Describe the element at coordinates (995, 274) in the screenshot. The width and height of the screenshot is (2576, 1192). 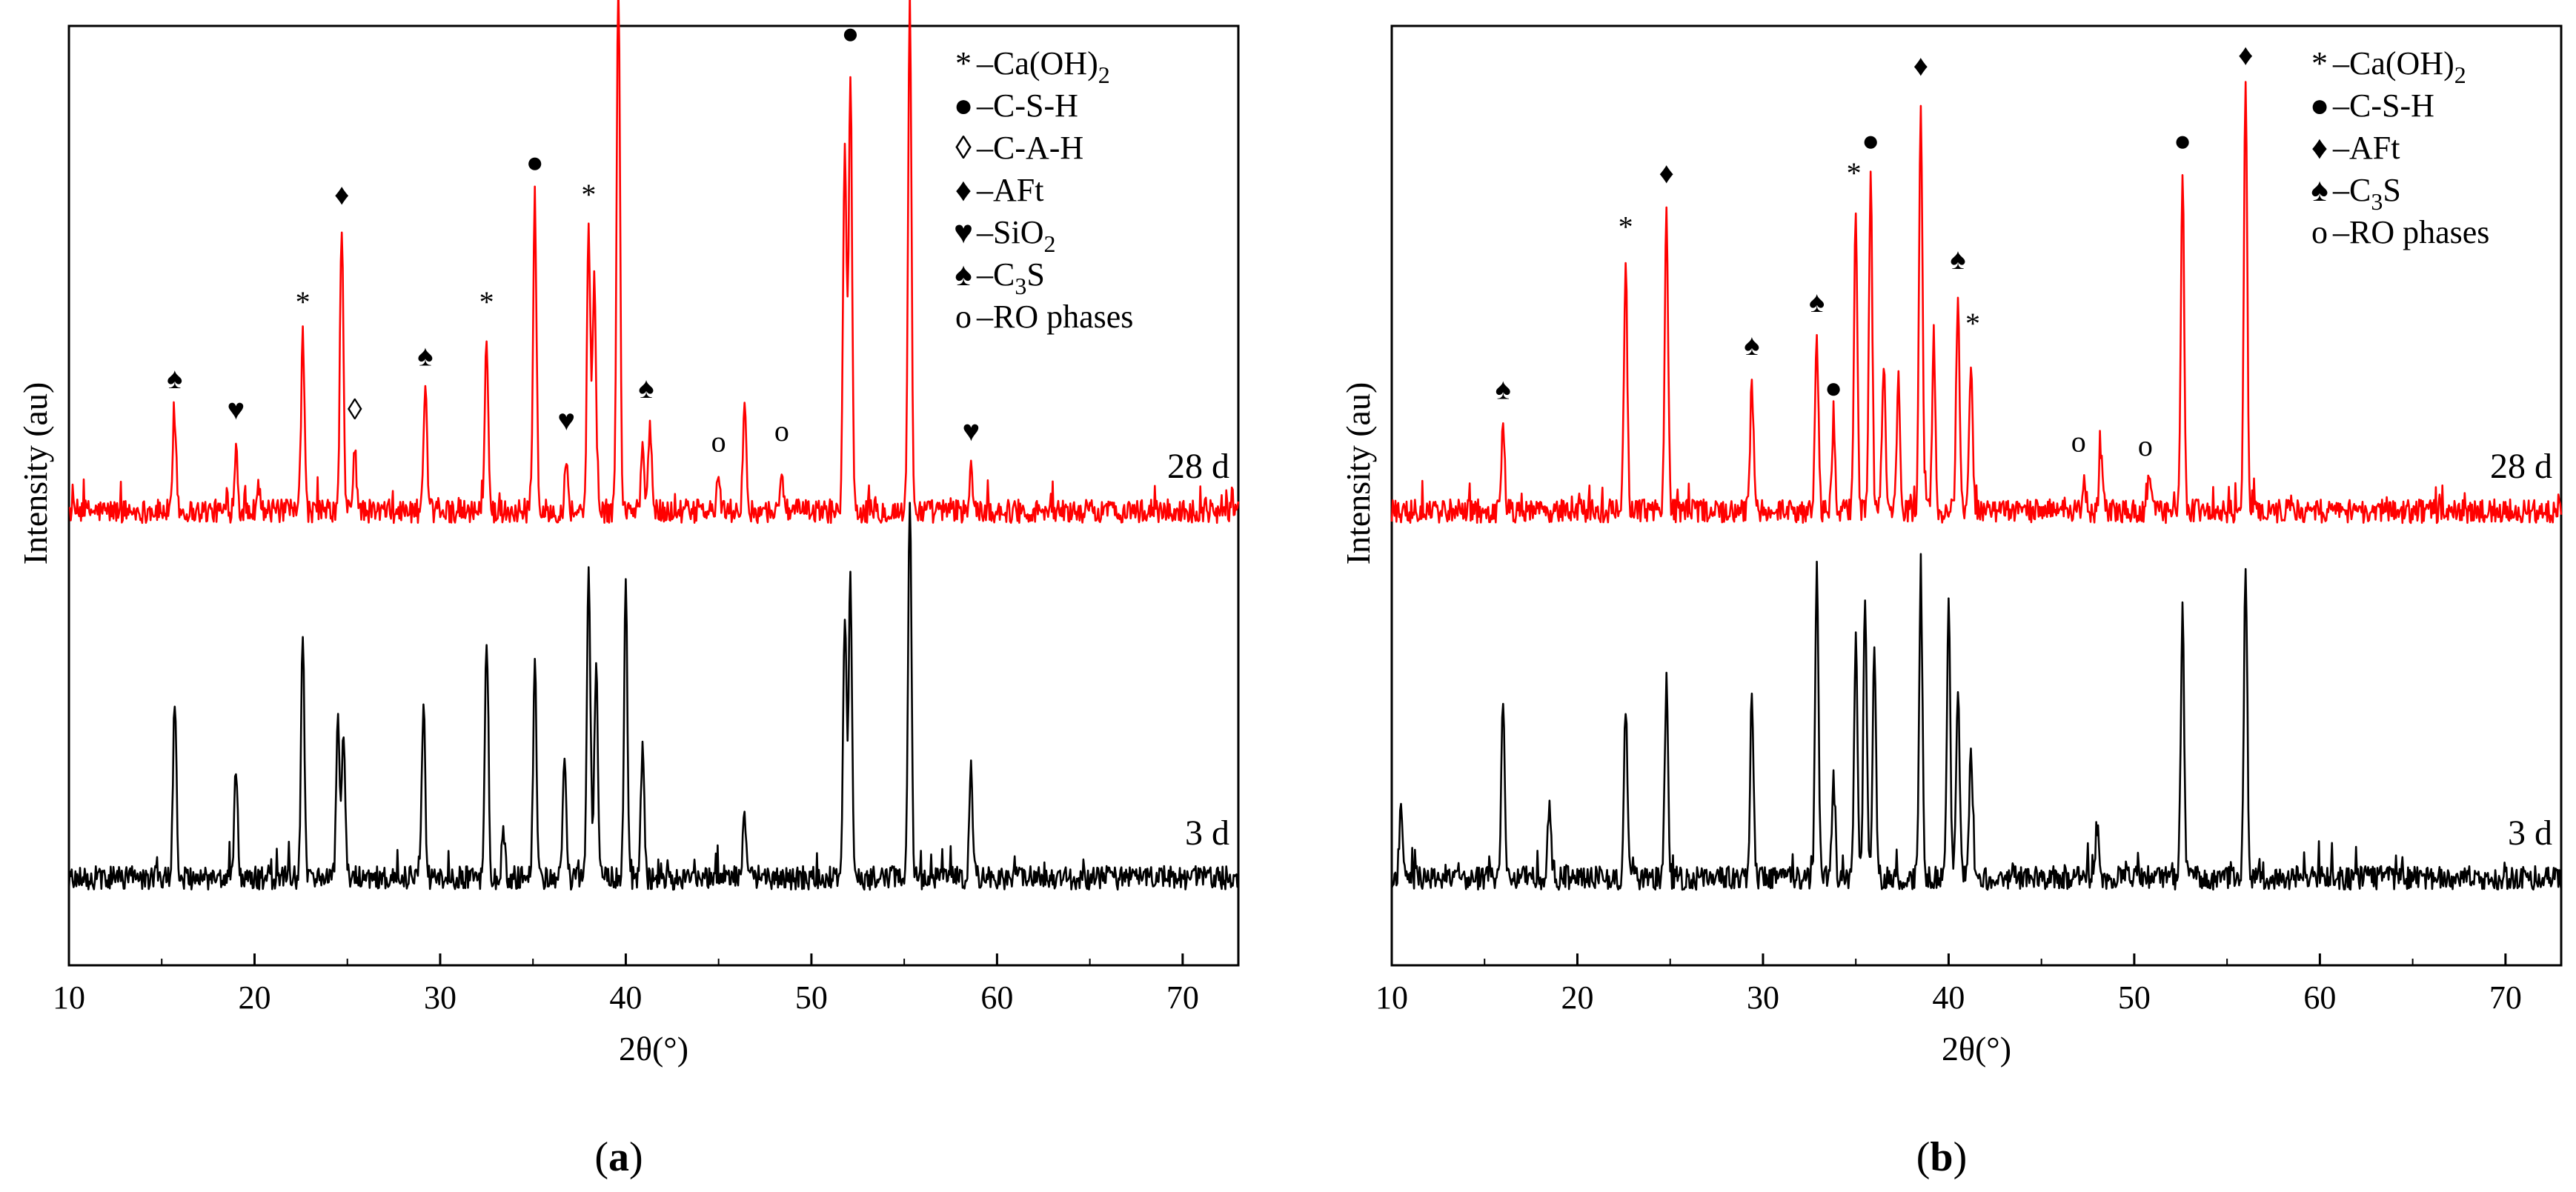
I see `legend-label: –C` at that location.